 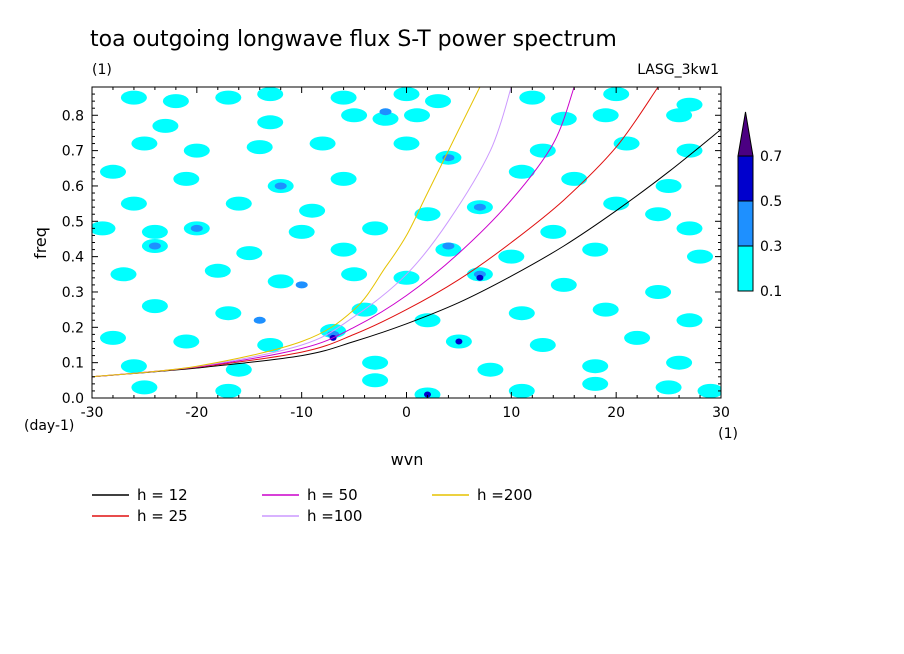 What do you see at coordinates (728, 434) in the screenshot?
I see `x-unit-label: (1)` at bounding box center [728, 434].